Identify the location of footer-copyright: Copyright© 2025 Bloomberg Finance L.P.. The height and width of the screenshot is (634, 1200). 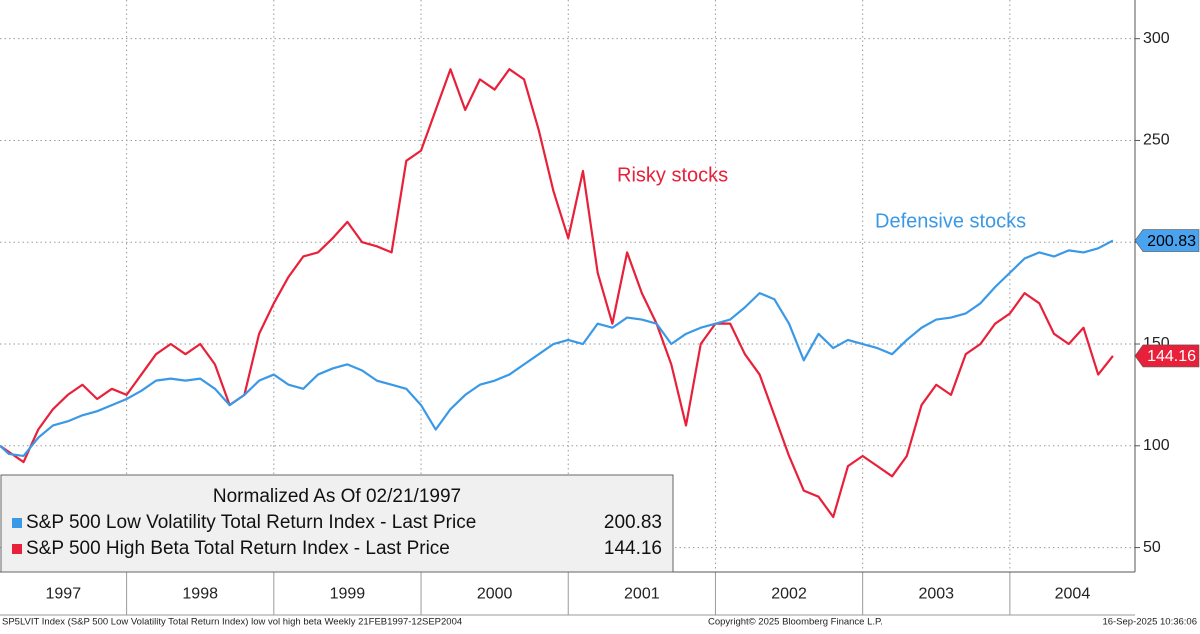
(795, 622).